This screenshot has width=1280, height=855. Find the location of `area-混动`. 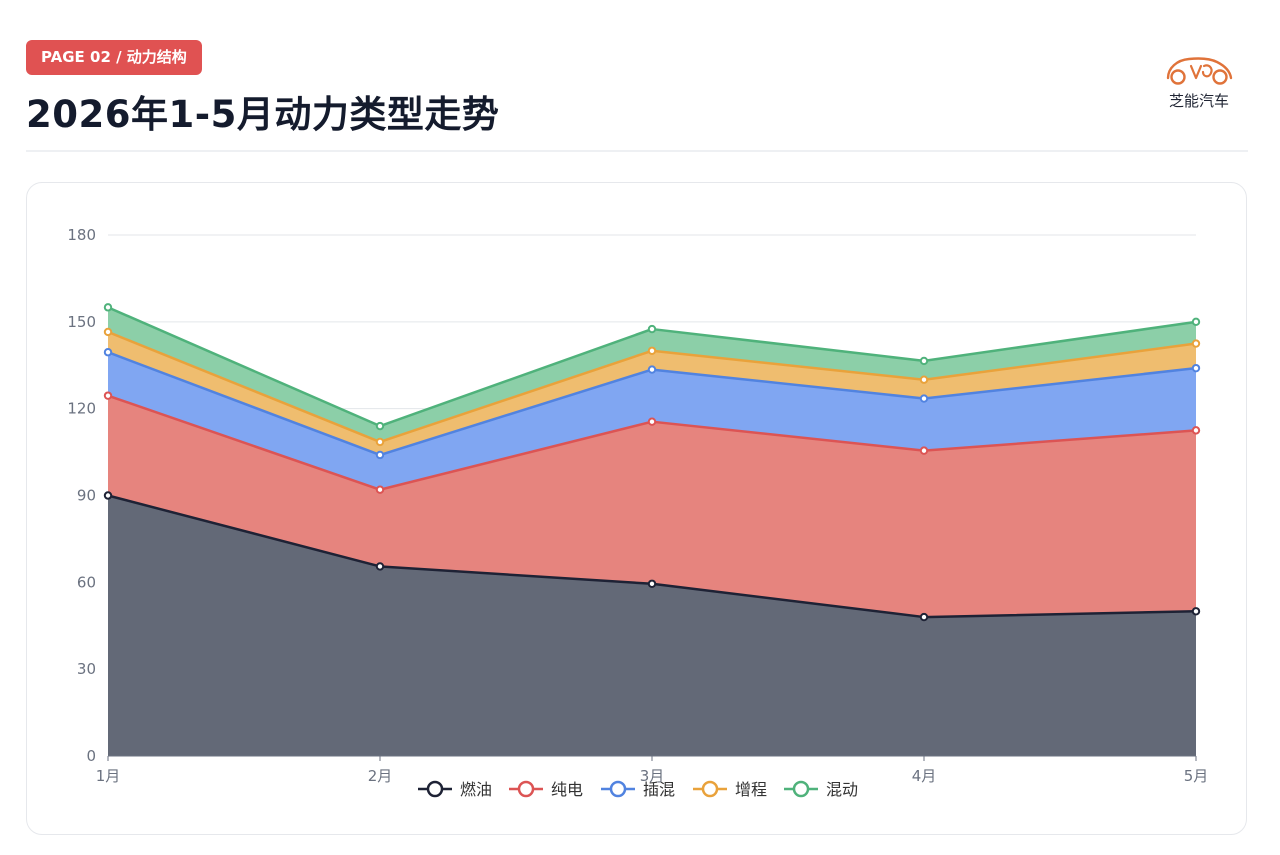

area-混动 is located at coordinates (652, 374).